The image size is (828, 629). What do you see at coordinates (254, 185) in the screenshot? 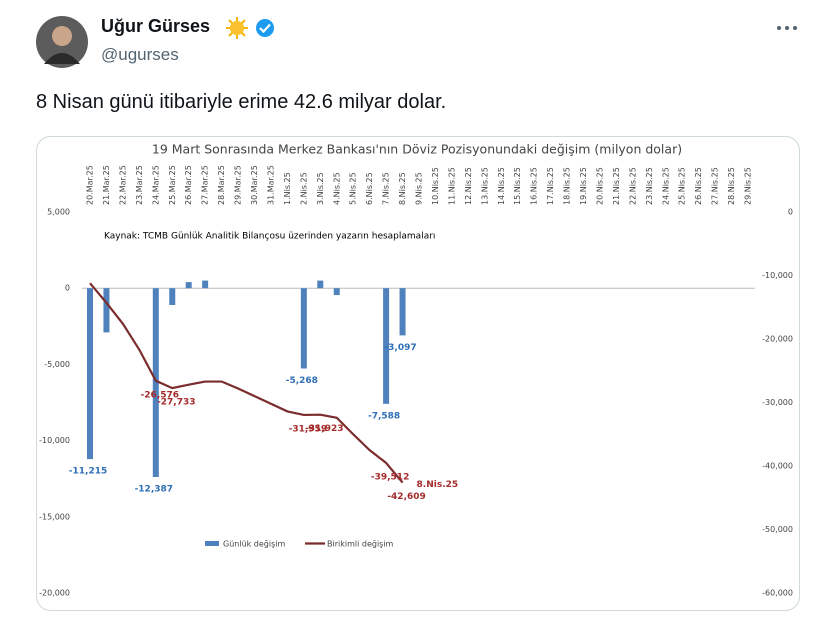
I see `x-tick-label: 30.Mar.25` at bounding box center [254, 185].